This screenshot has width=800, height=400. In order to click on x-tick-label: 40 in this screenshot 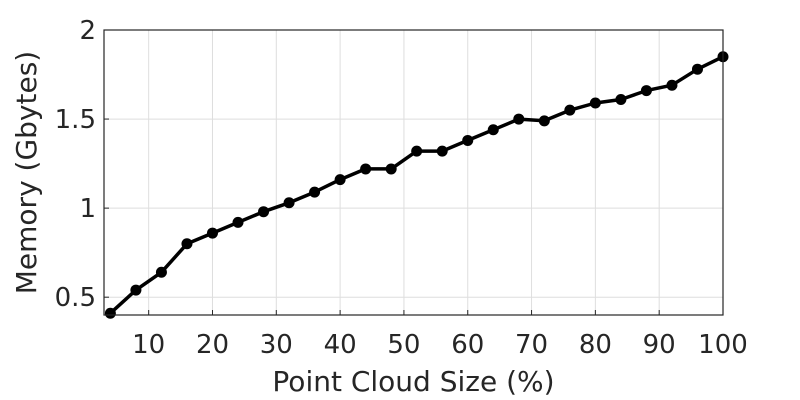, I will do `click(340, 345)`.